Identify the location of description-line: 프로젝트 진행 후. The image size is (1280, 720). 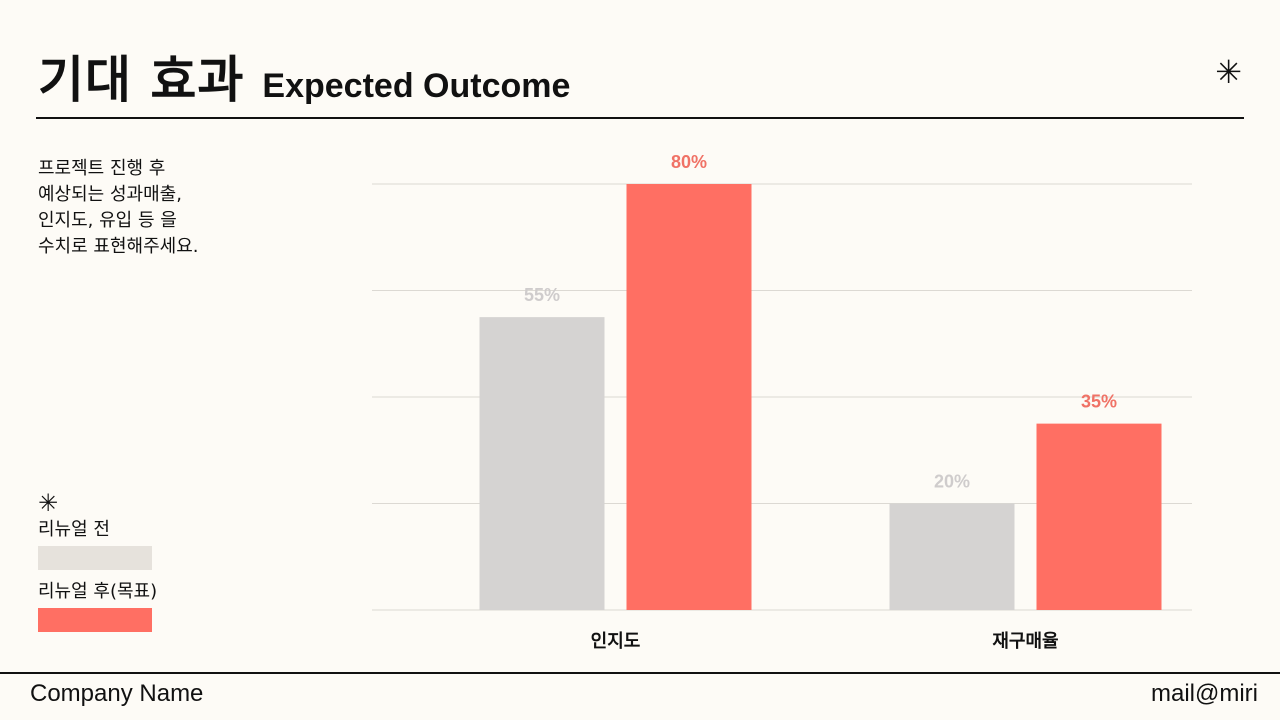
(102, 168).